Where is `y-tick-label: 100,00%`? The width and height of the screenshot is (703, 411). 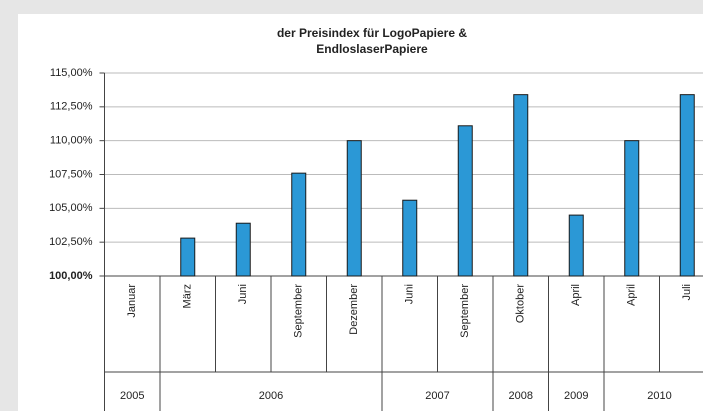
y-tick-label: 100,00% is located at coordinates (71, 276).